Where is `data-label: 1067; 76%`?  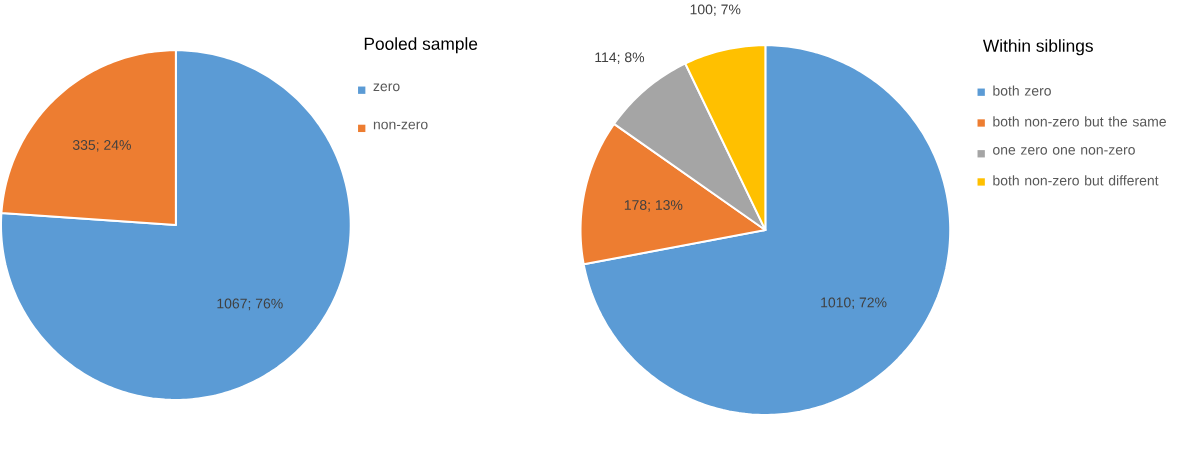 data-label: 1067; 76% is located at coordinates (250, 304).